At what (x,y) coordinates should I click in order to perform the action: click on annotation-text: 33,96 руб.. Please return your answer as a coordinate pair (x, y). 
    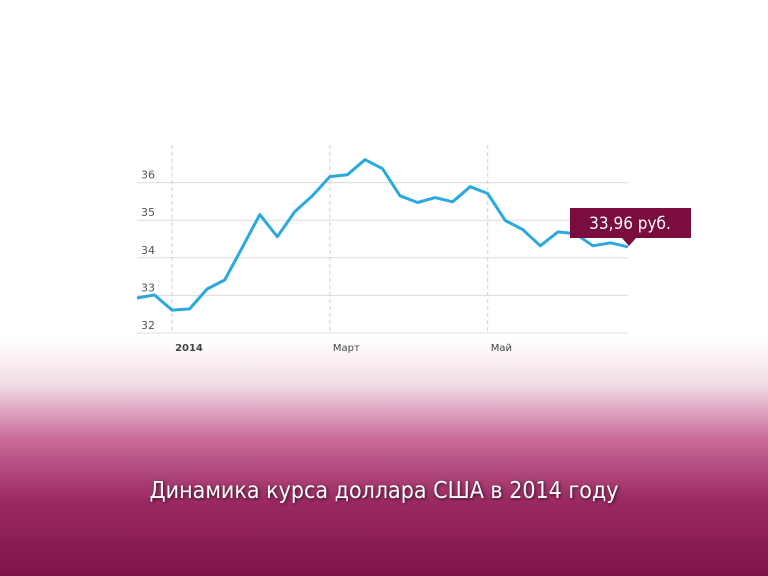
    Looking at the image, I should click on (630, 224).